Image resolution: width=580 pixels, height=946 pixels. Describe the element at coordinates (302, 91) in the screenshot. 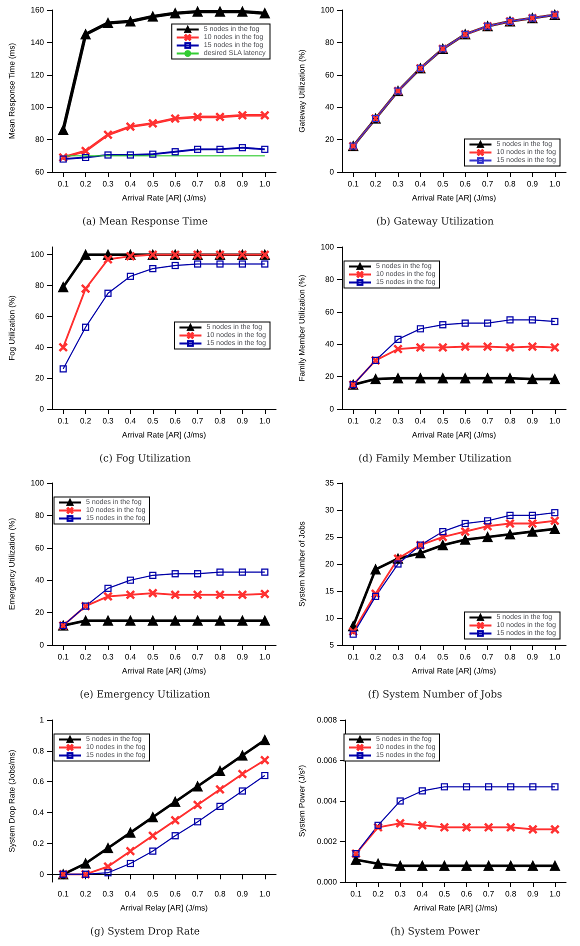

I see `y-axis-title: Gateway Utilization (%)` at that location.